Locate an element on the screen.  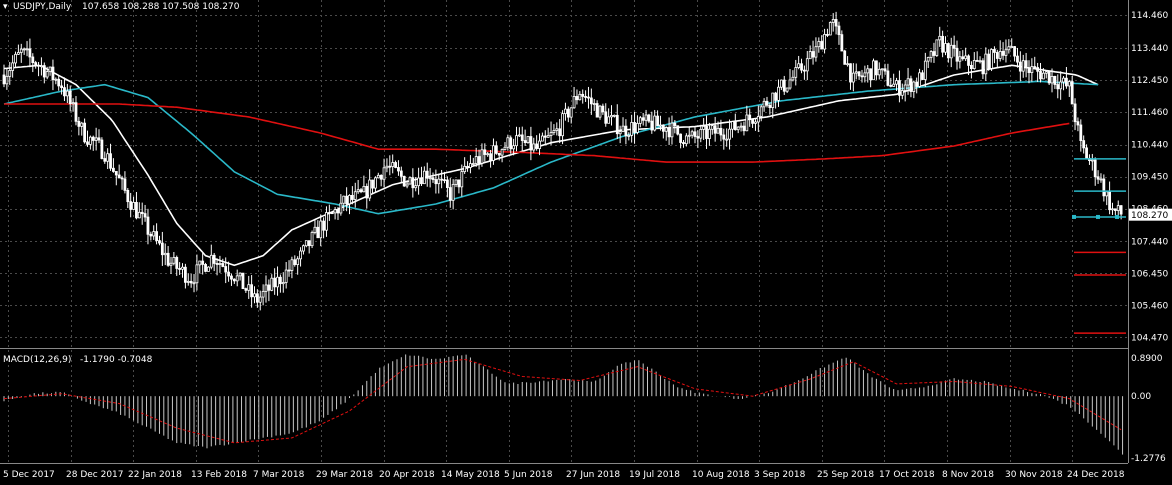
current-price-marker is located at coordinates (1150, 214).